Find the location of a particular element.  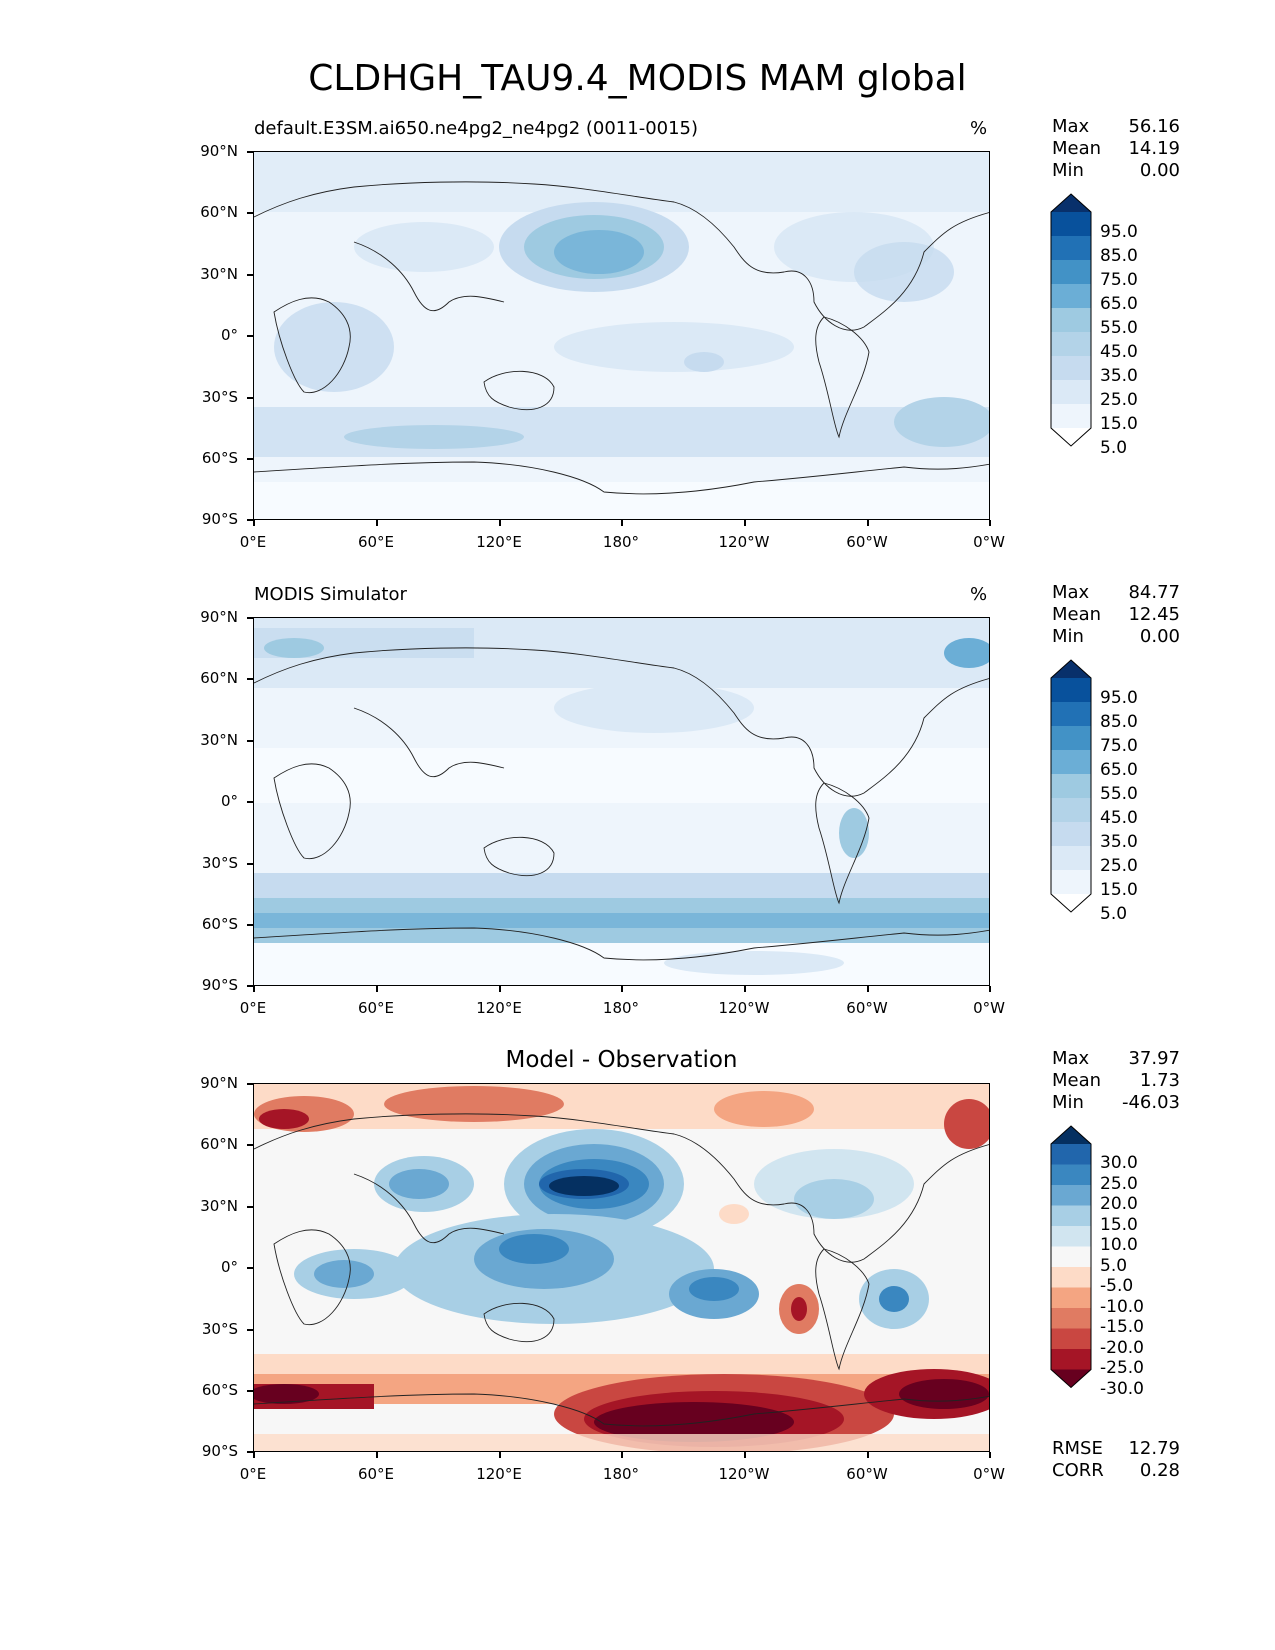

colorbar-label: 10.0 is located at coordinates (1119, 1245).